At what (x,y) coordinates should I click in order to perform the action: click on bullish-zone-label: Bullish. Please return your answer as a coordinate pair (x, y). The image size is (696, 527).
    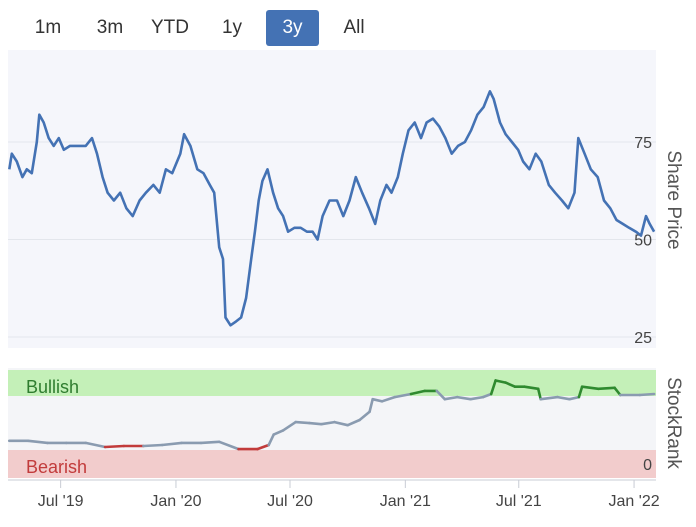
    Looking at the image, I should click on (52, 387).